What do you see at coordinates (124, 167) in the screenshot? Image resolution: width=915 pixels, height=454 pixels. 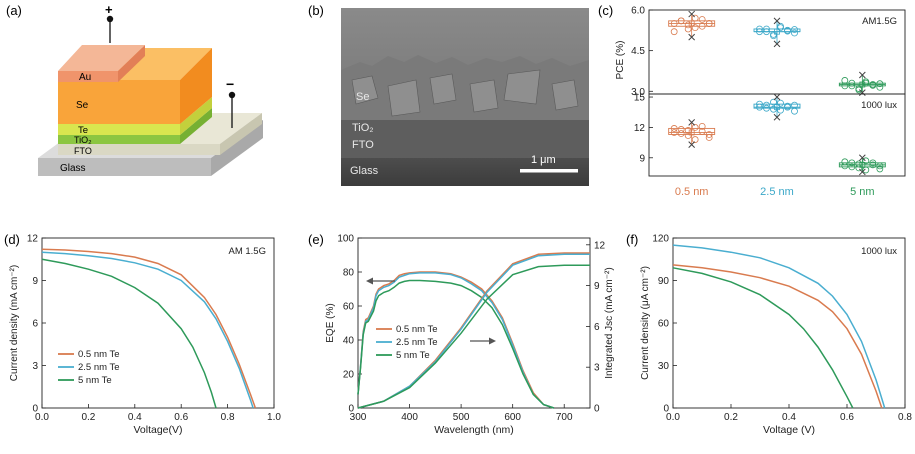 I see `glass-layer-front` at bounding box center [124, 167].